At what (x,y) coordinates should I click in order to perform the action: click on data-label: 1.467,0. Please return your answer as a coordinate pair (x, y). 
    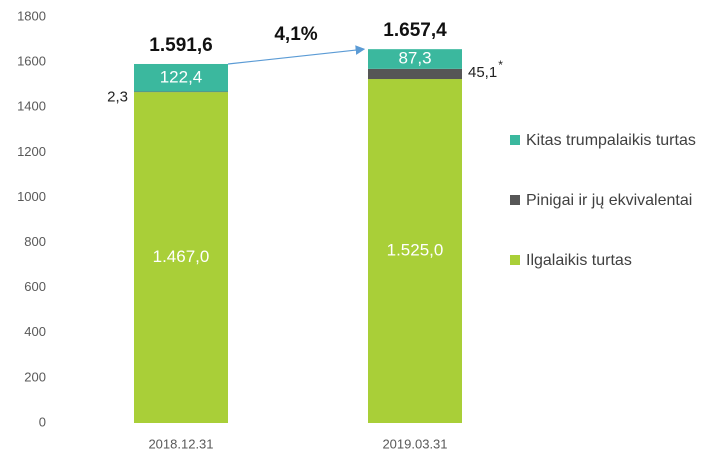
    Looking at the image, I should click on (181, 256).